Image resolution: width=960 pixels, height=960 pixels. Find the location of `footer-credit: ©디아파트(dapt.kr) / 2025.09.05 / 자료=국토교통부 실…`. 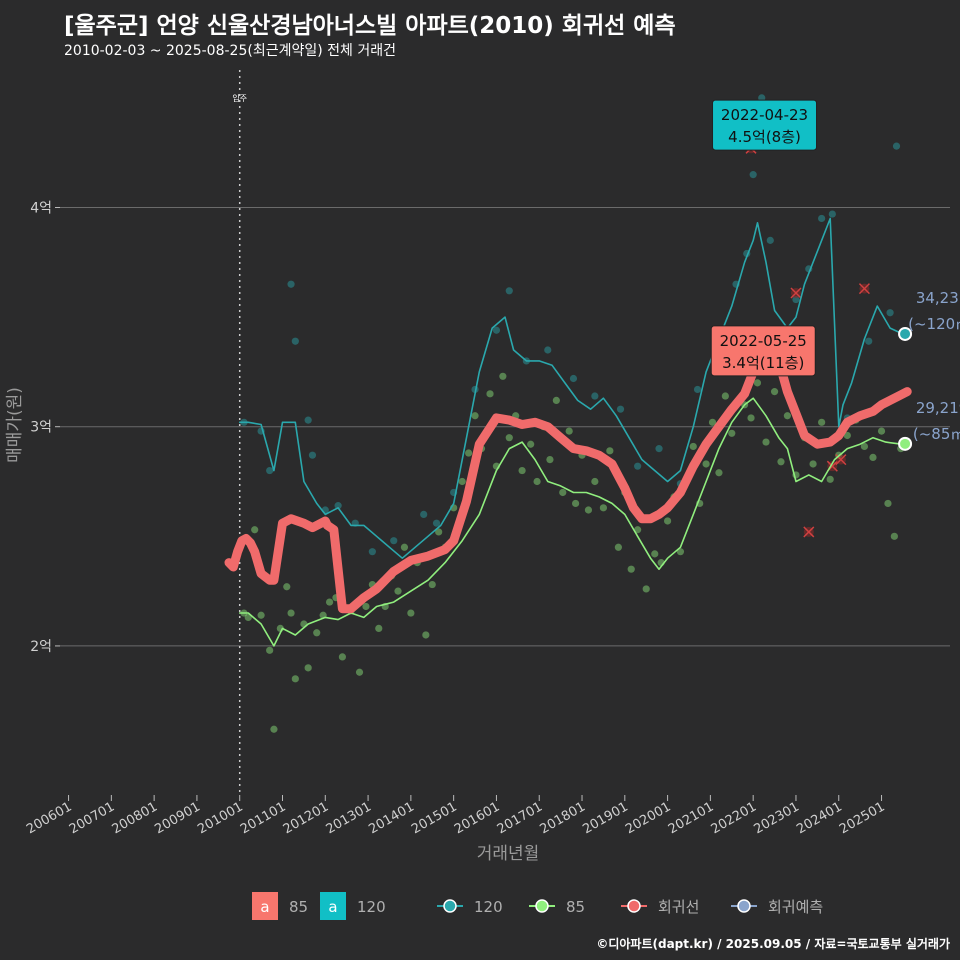

footer-credit: ©디아파트(dapt.kr) / 2025.09.05 / 자료=국토교통부 실… is located at coordinates (773, 944).